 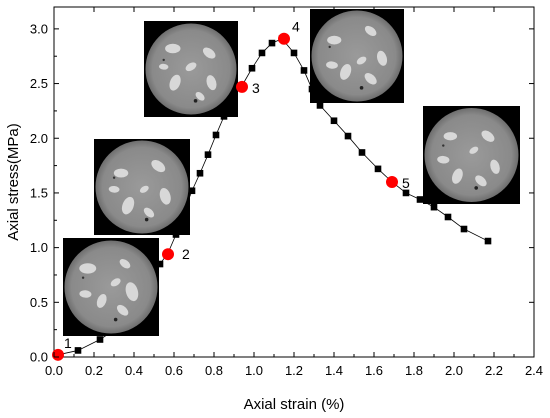 I want to click on x-tick-label: 1.0, so click(x=254, y=370).